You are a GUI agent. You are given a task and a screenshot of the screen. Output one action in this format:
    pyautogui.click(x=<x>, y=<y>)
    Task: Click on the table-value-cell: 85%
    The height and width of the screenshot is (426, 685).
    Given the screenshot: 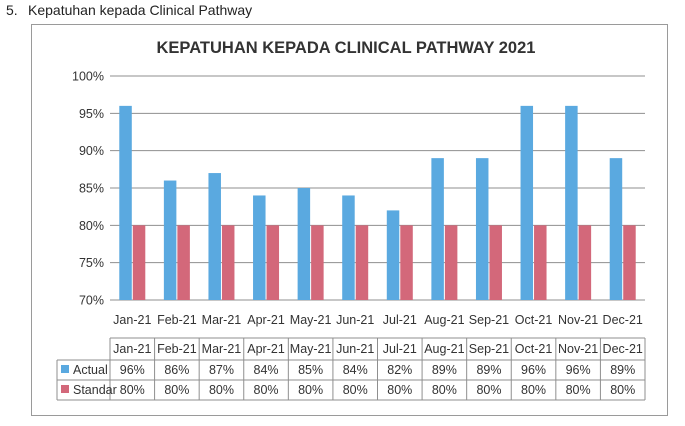 What is the action you would take?
    pyautogui.click(x=310, y=370)
    